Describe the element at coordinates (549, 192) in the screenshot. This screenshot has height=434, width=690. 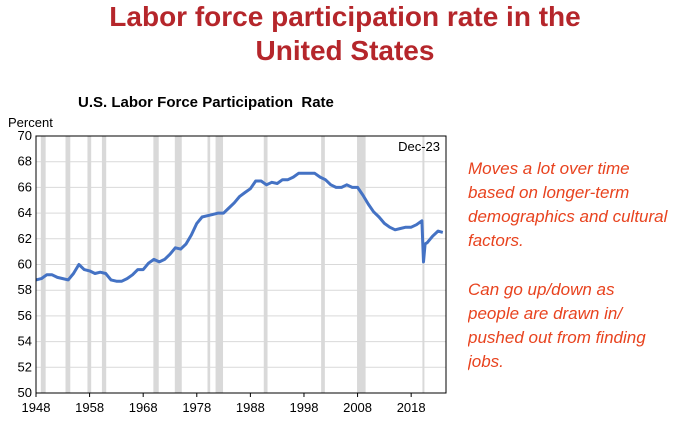
I see `note-1-line-2: based on longer-term` at that location.